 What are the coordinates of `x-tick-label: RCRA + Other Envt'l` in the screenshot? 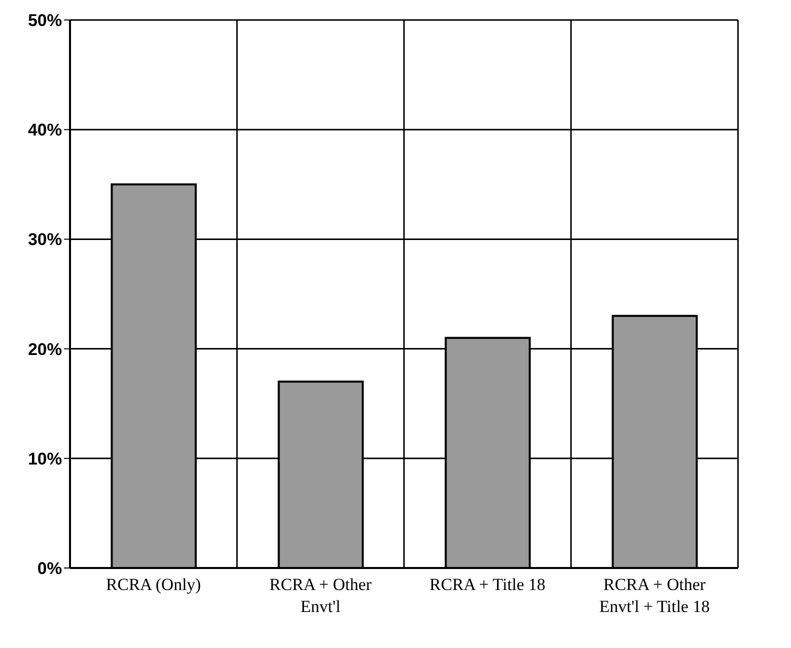 It's located at (320, 595).